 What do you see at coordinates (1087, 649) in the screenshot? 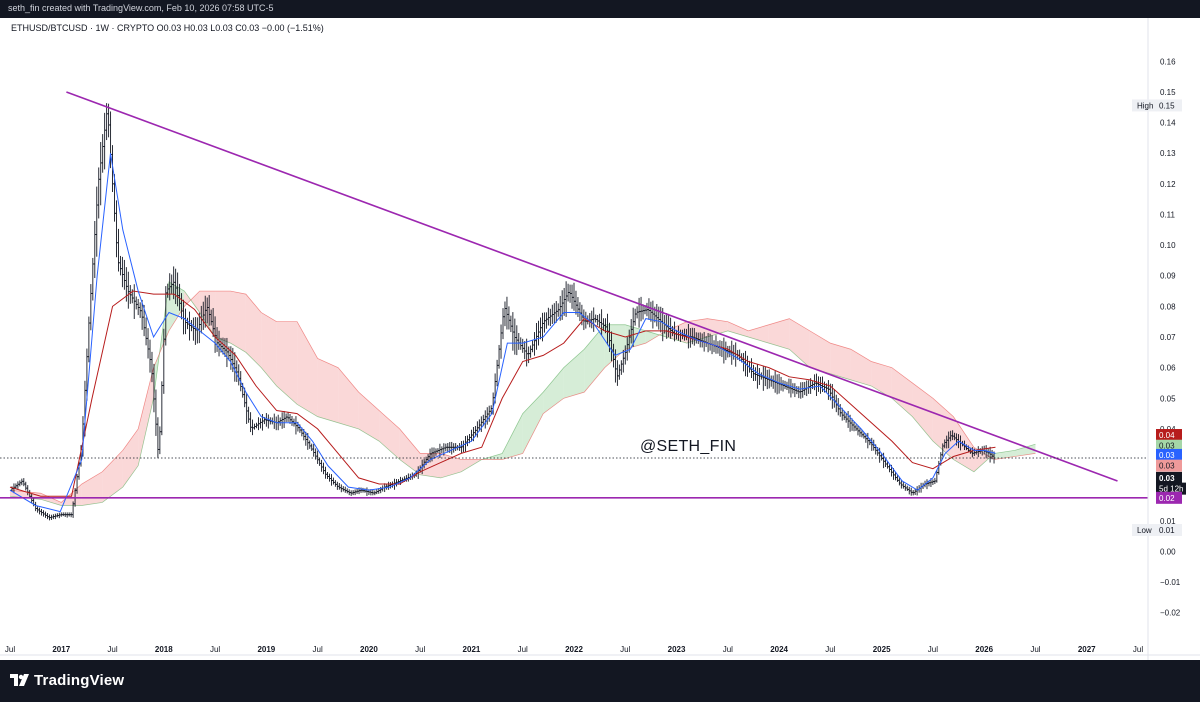
I see `time-tick-label: 2027` at bounding box center [1087, 649].